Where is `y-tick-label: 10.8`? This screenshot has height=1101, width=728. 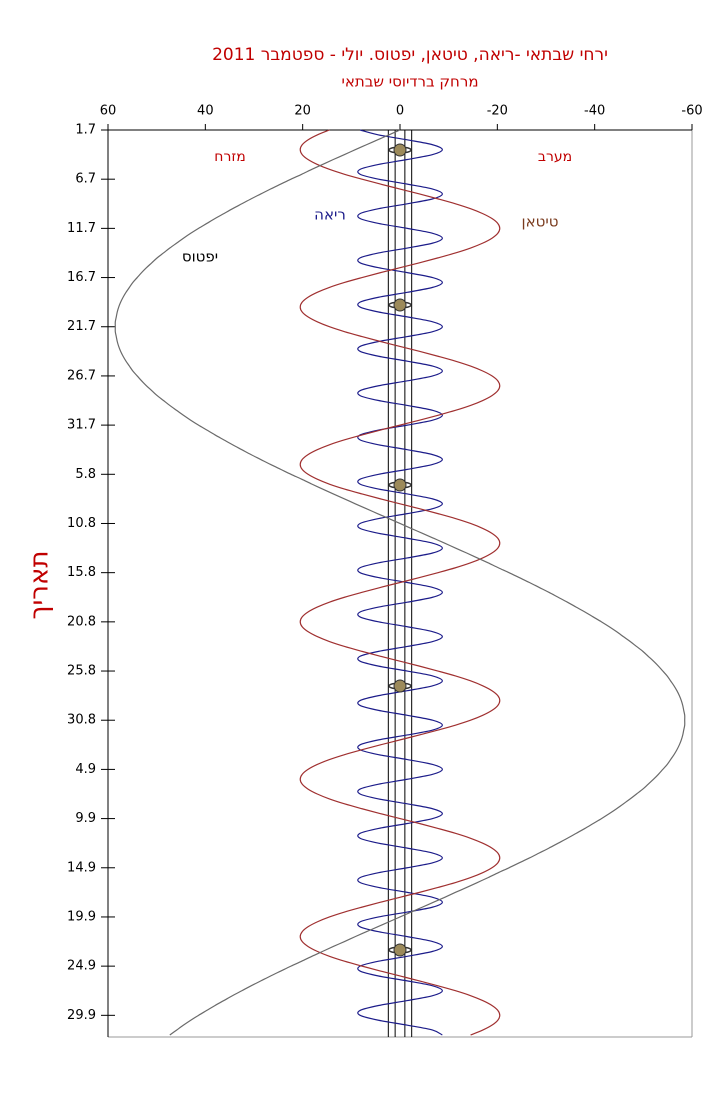
y-tick-label: 10.8 is located at coordinates (81, 523).